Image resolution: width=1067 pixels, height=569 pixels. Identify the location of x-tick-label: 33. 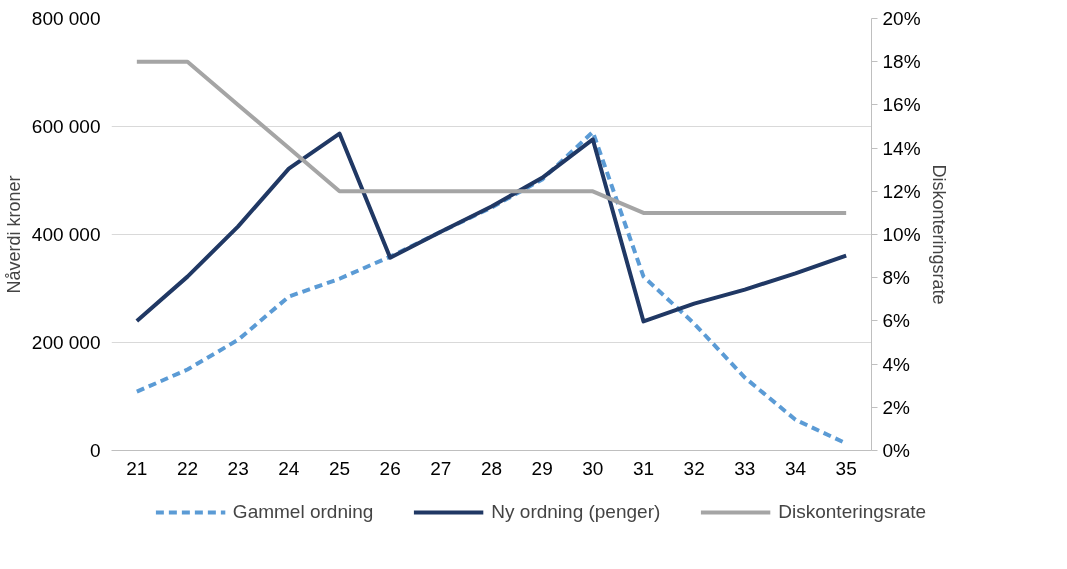
(745, 468).